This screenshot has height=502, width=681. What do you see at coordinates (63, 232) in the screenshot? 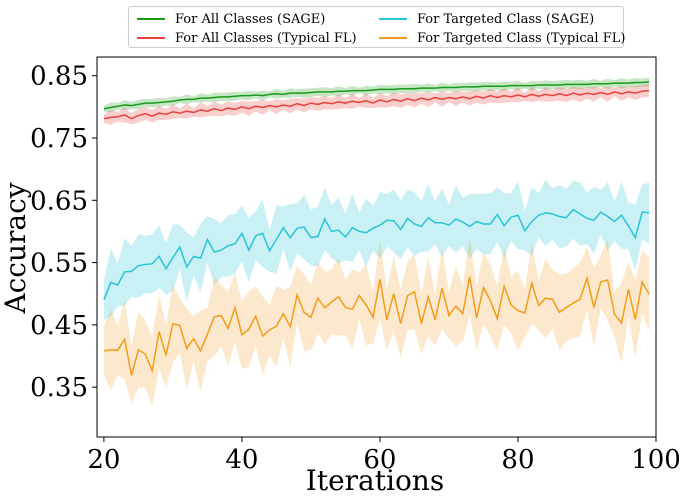
I see `y-axis-ticks: 0.35 0.45 0.55 0.65 0.75 0.85` at bounding box center [63, 232].